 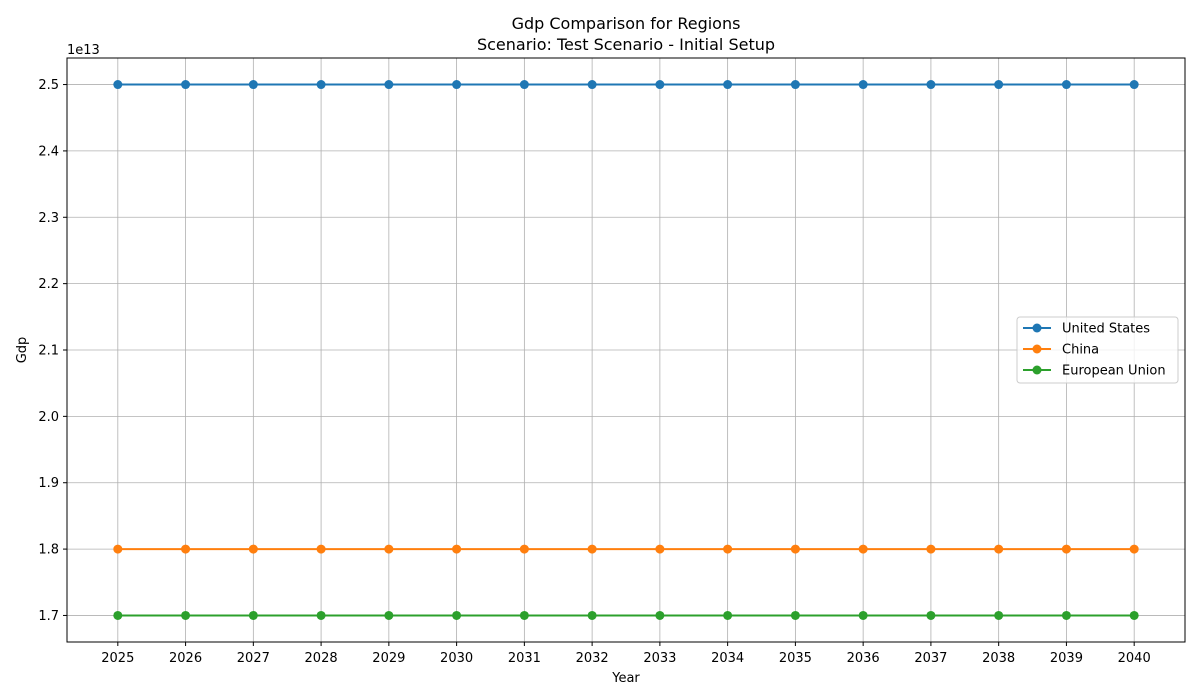 I want to click on x-tick-label: 2037, so click(x=930, y=658).